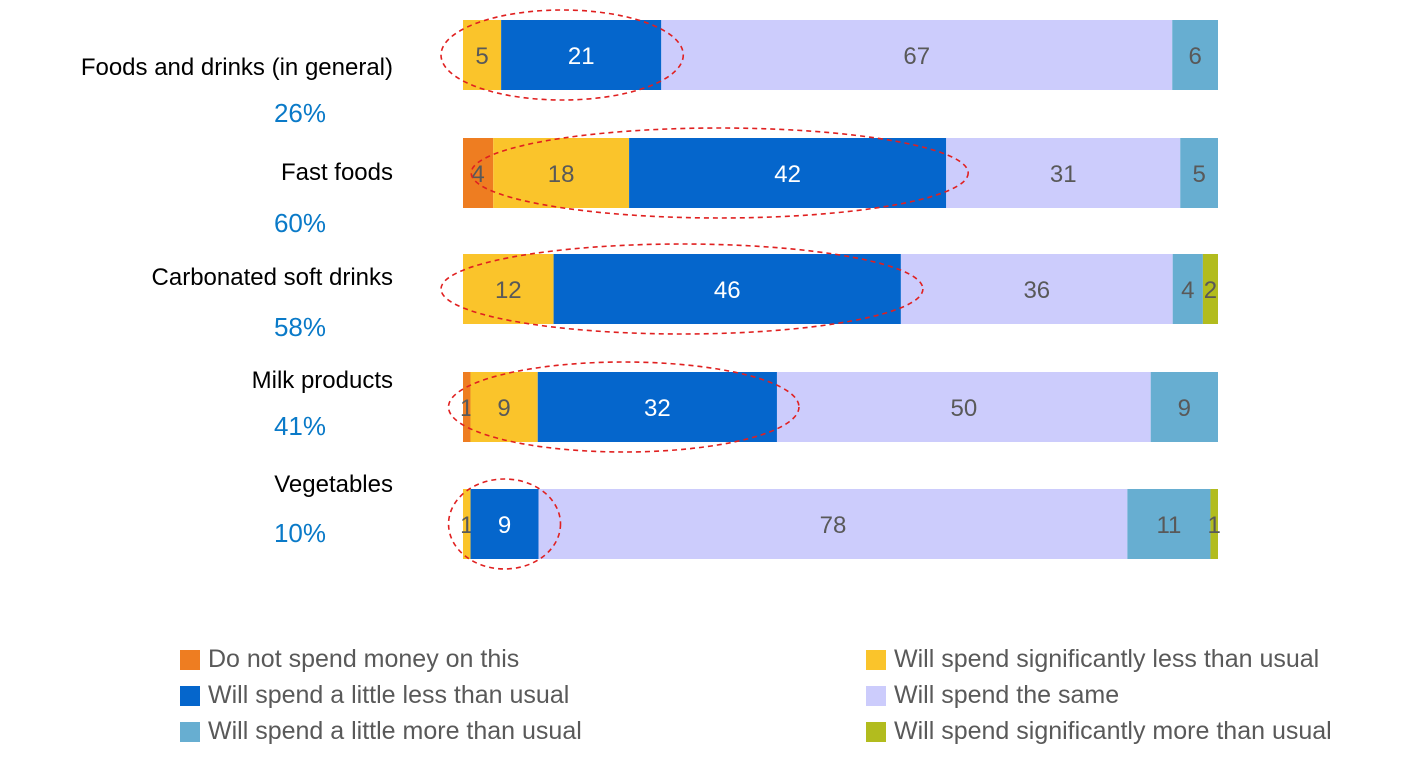  I want to click on highlight-ring-milk-products, so click(623, 407).